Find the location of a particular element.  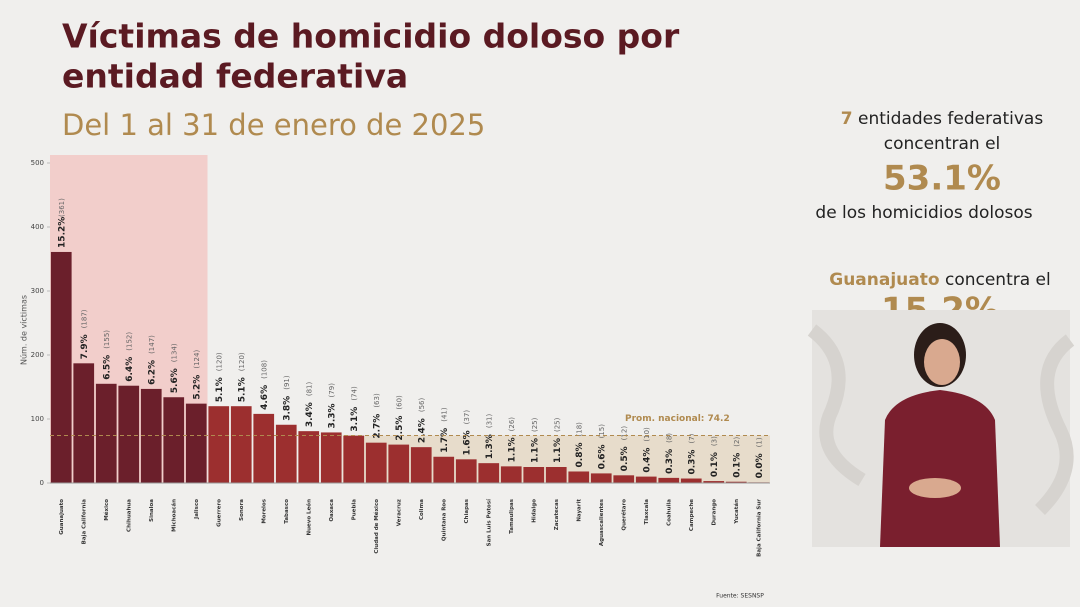

y-tick-label: 0 is located at coordinates (42, 483).